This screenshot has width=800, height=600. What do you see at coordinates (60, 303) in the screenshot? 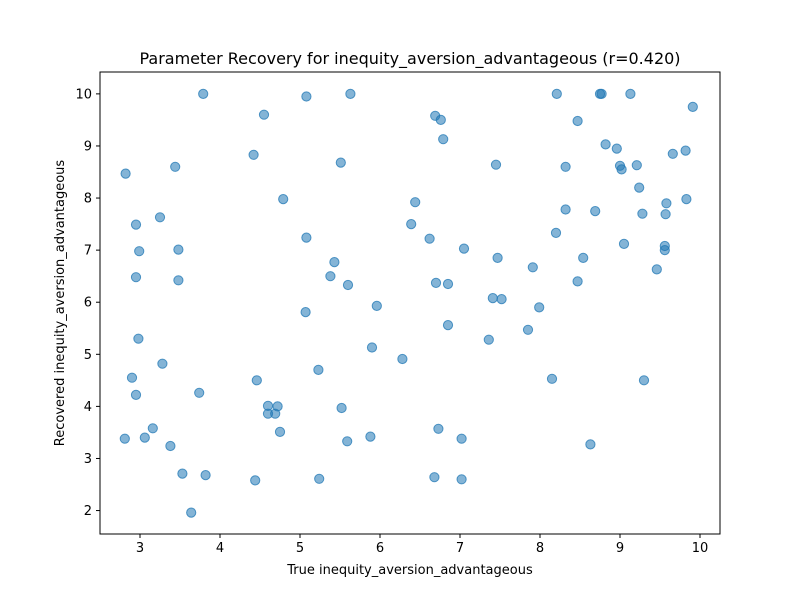
I see `y-axis-label: Recovered inequity_aversion_advantageous` at bounding box center [60, 303].